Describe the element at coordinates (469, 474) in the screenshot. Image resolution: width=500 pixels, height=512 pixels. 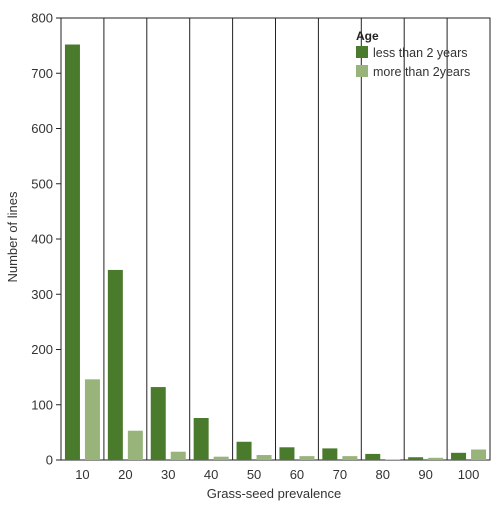
I see `x-tick-label: 100` at that location.